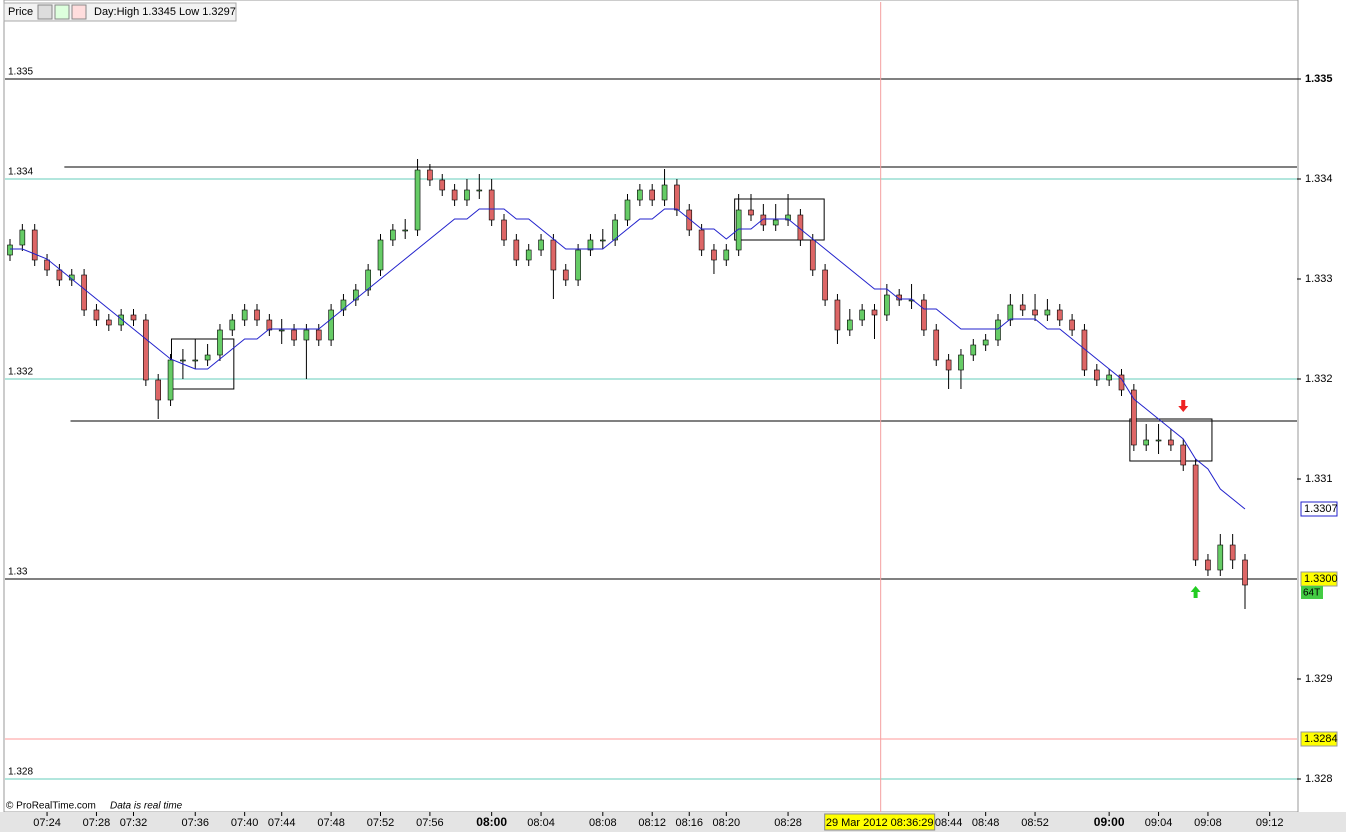 The height and width of the screenshot is (832, 1346). What do you see at coordinates (51, 806) in the screenshot?
I see `footer: © ProRealTime.com` at bounding box center [51, 806].